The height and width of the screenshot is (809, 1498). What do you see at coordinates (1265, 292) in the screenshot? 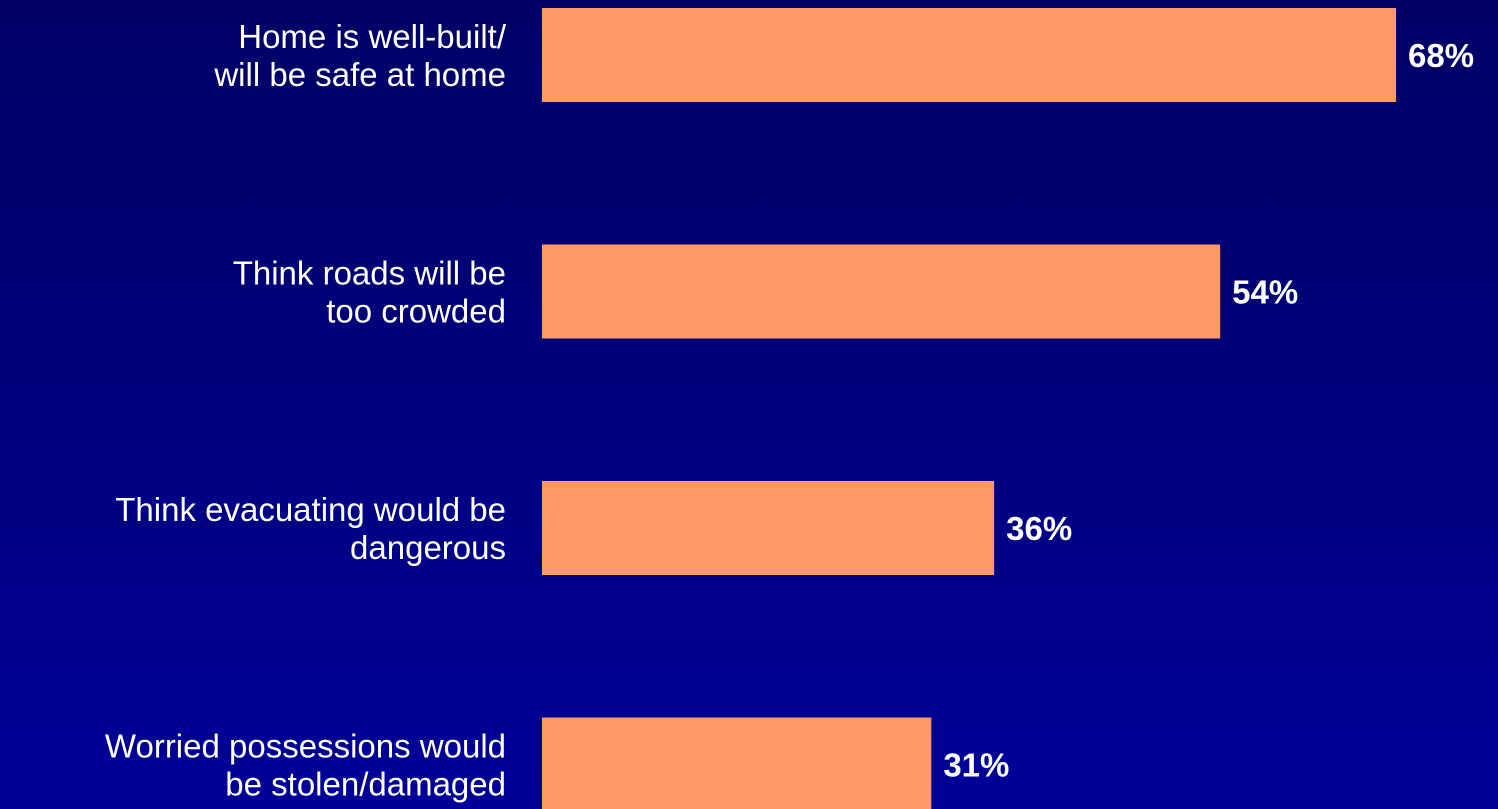
I see `value-label-2: 54%` at bounding box center [1265, 292].